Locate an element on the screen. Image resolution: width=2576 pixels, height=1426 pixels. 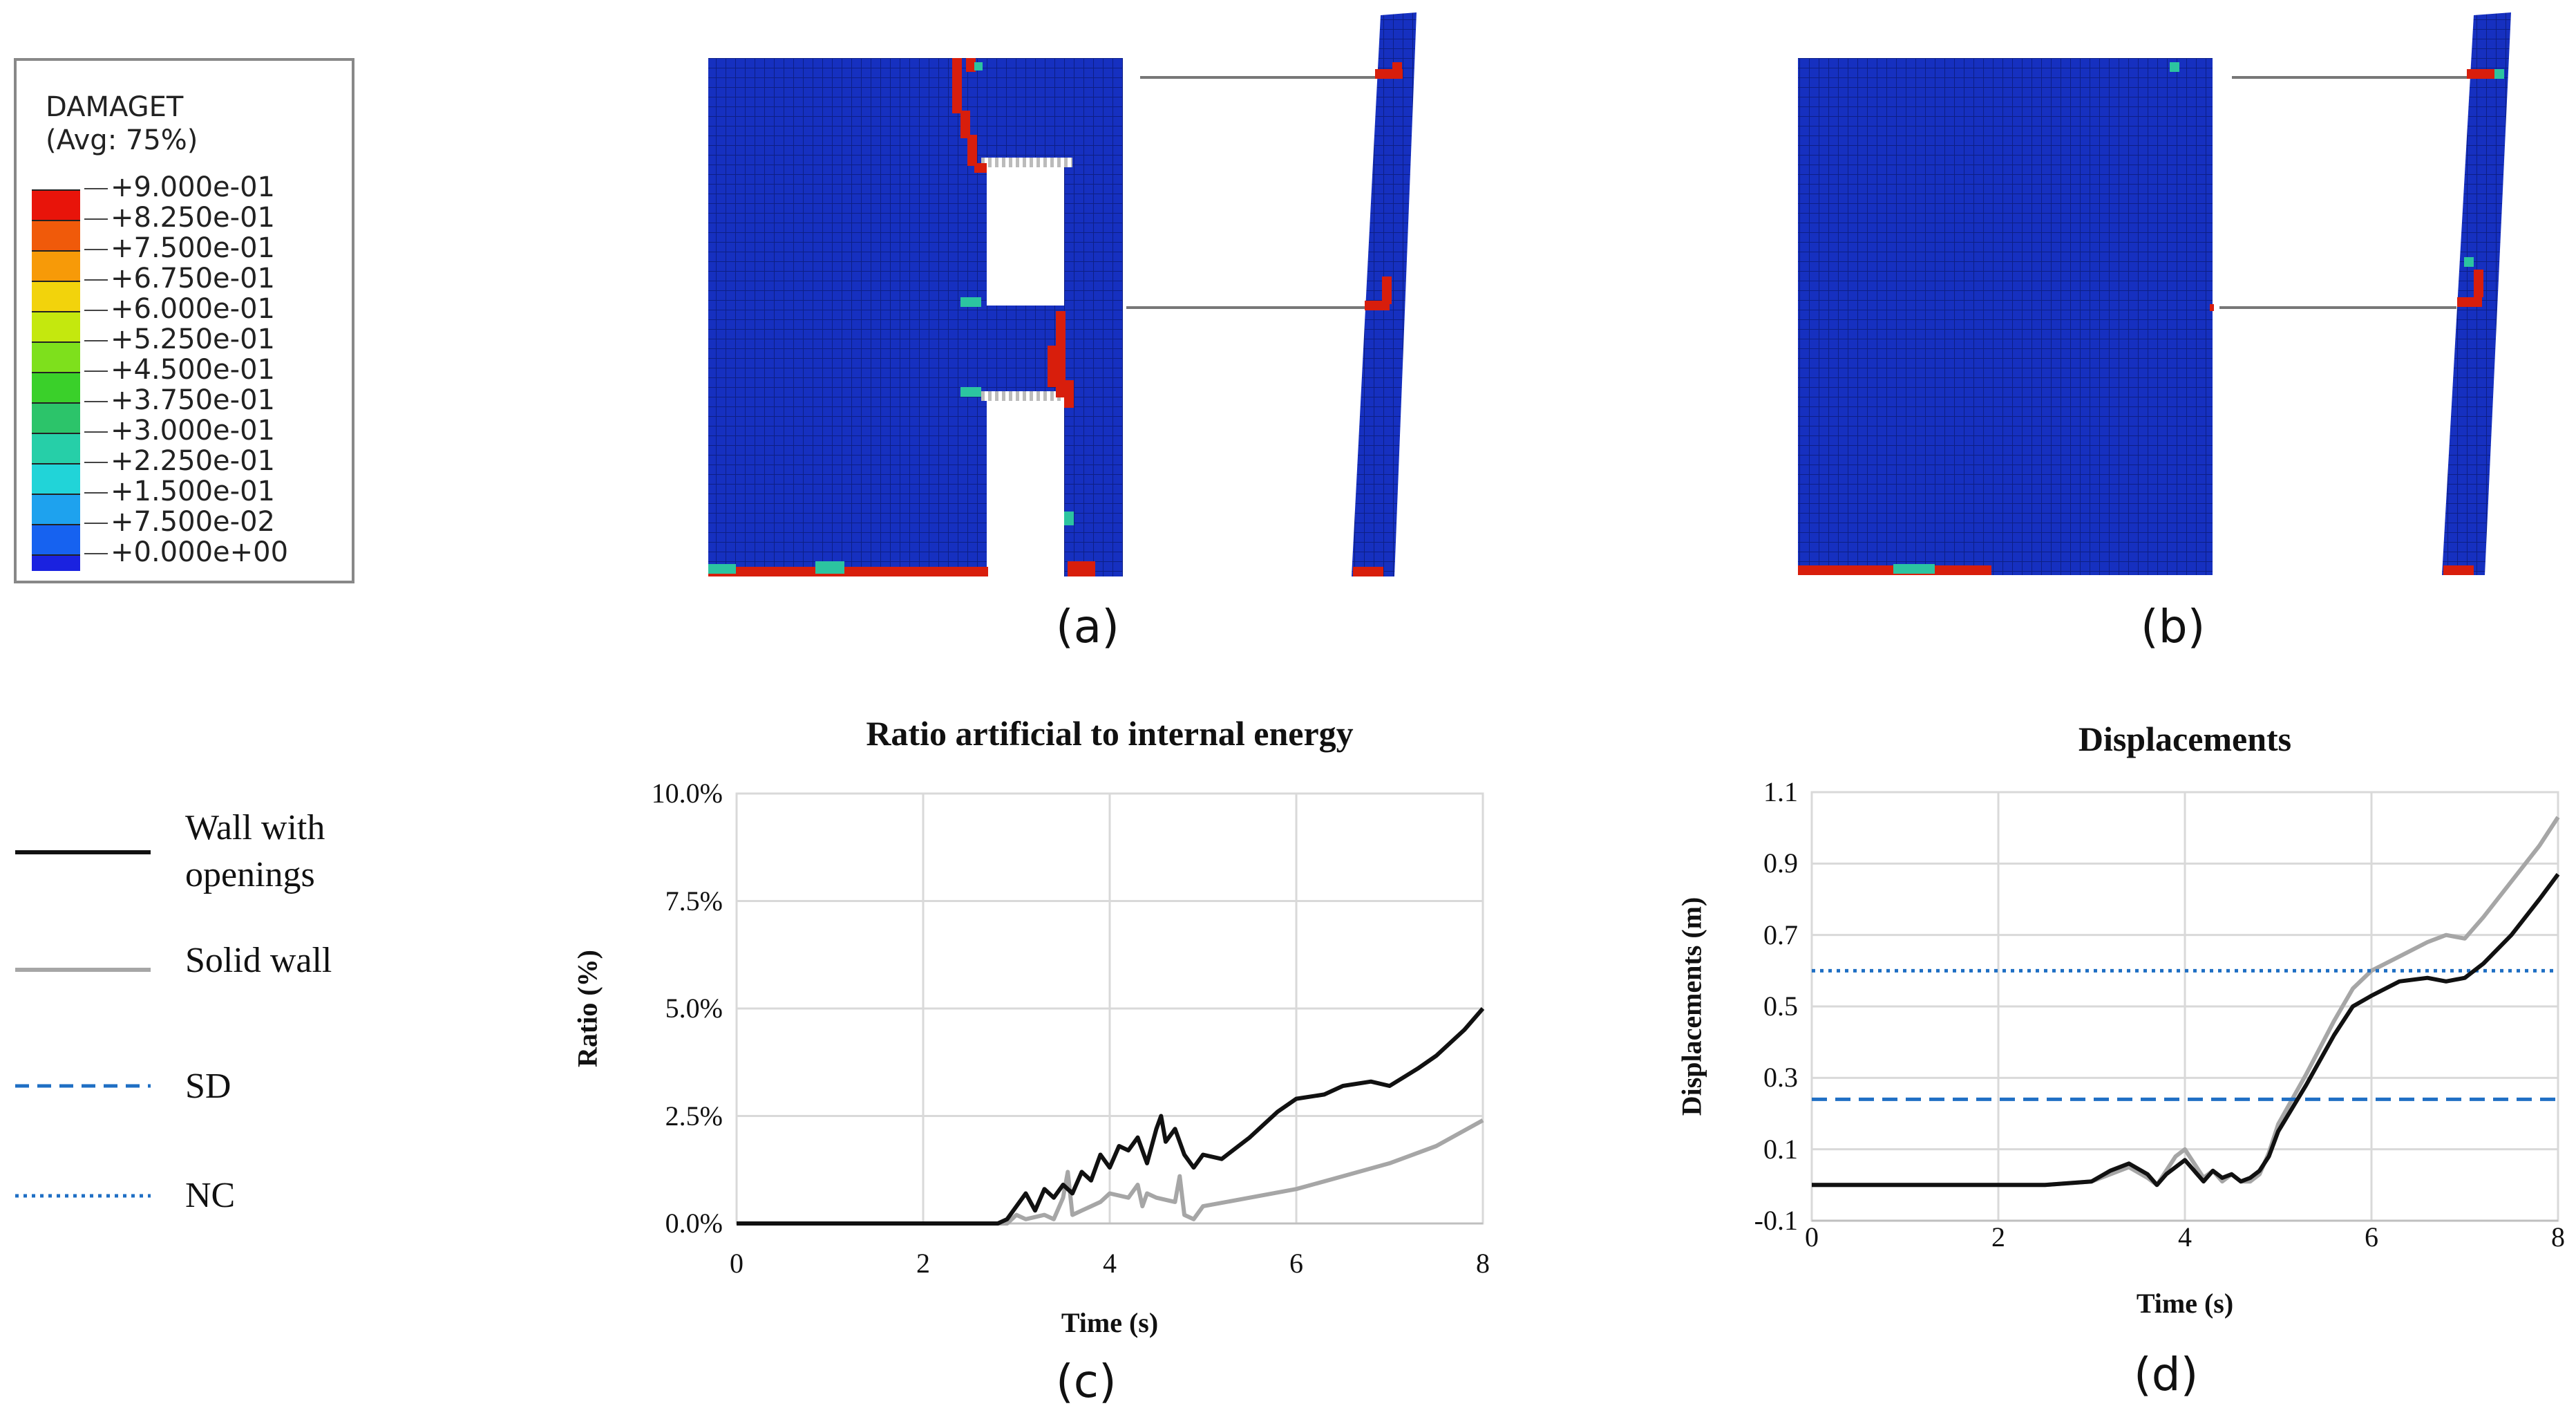
damage-spots-b is located at coordinates (2036, 318).